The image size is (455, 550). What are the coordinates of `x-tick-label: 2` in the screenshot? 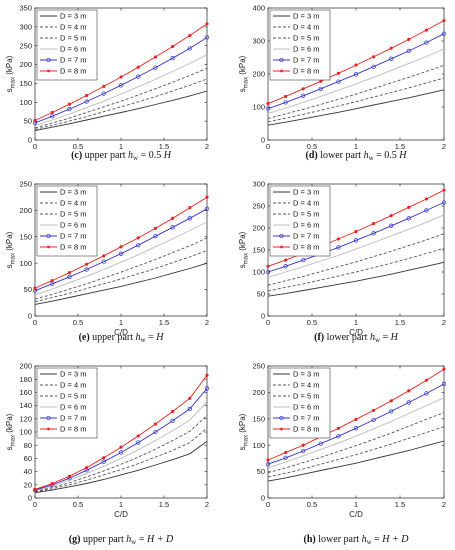 It's located at (207, 322).